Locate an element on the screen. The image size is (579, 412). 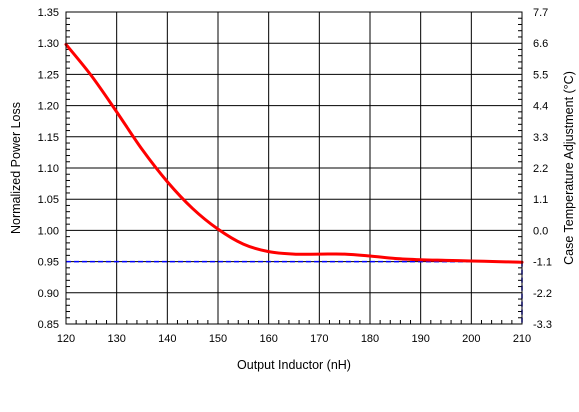
x-tick-label: 140 is located at coordinates (167, 339).